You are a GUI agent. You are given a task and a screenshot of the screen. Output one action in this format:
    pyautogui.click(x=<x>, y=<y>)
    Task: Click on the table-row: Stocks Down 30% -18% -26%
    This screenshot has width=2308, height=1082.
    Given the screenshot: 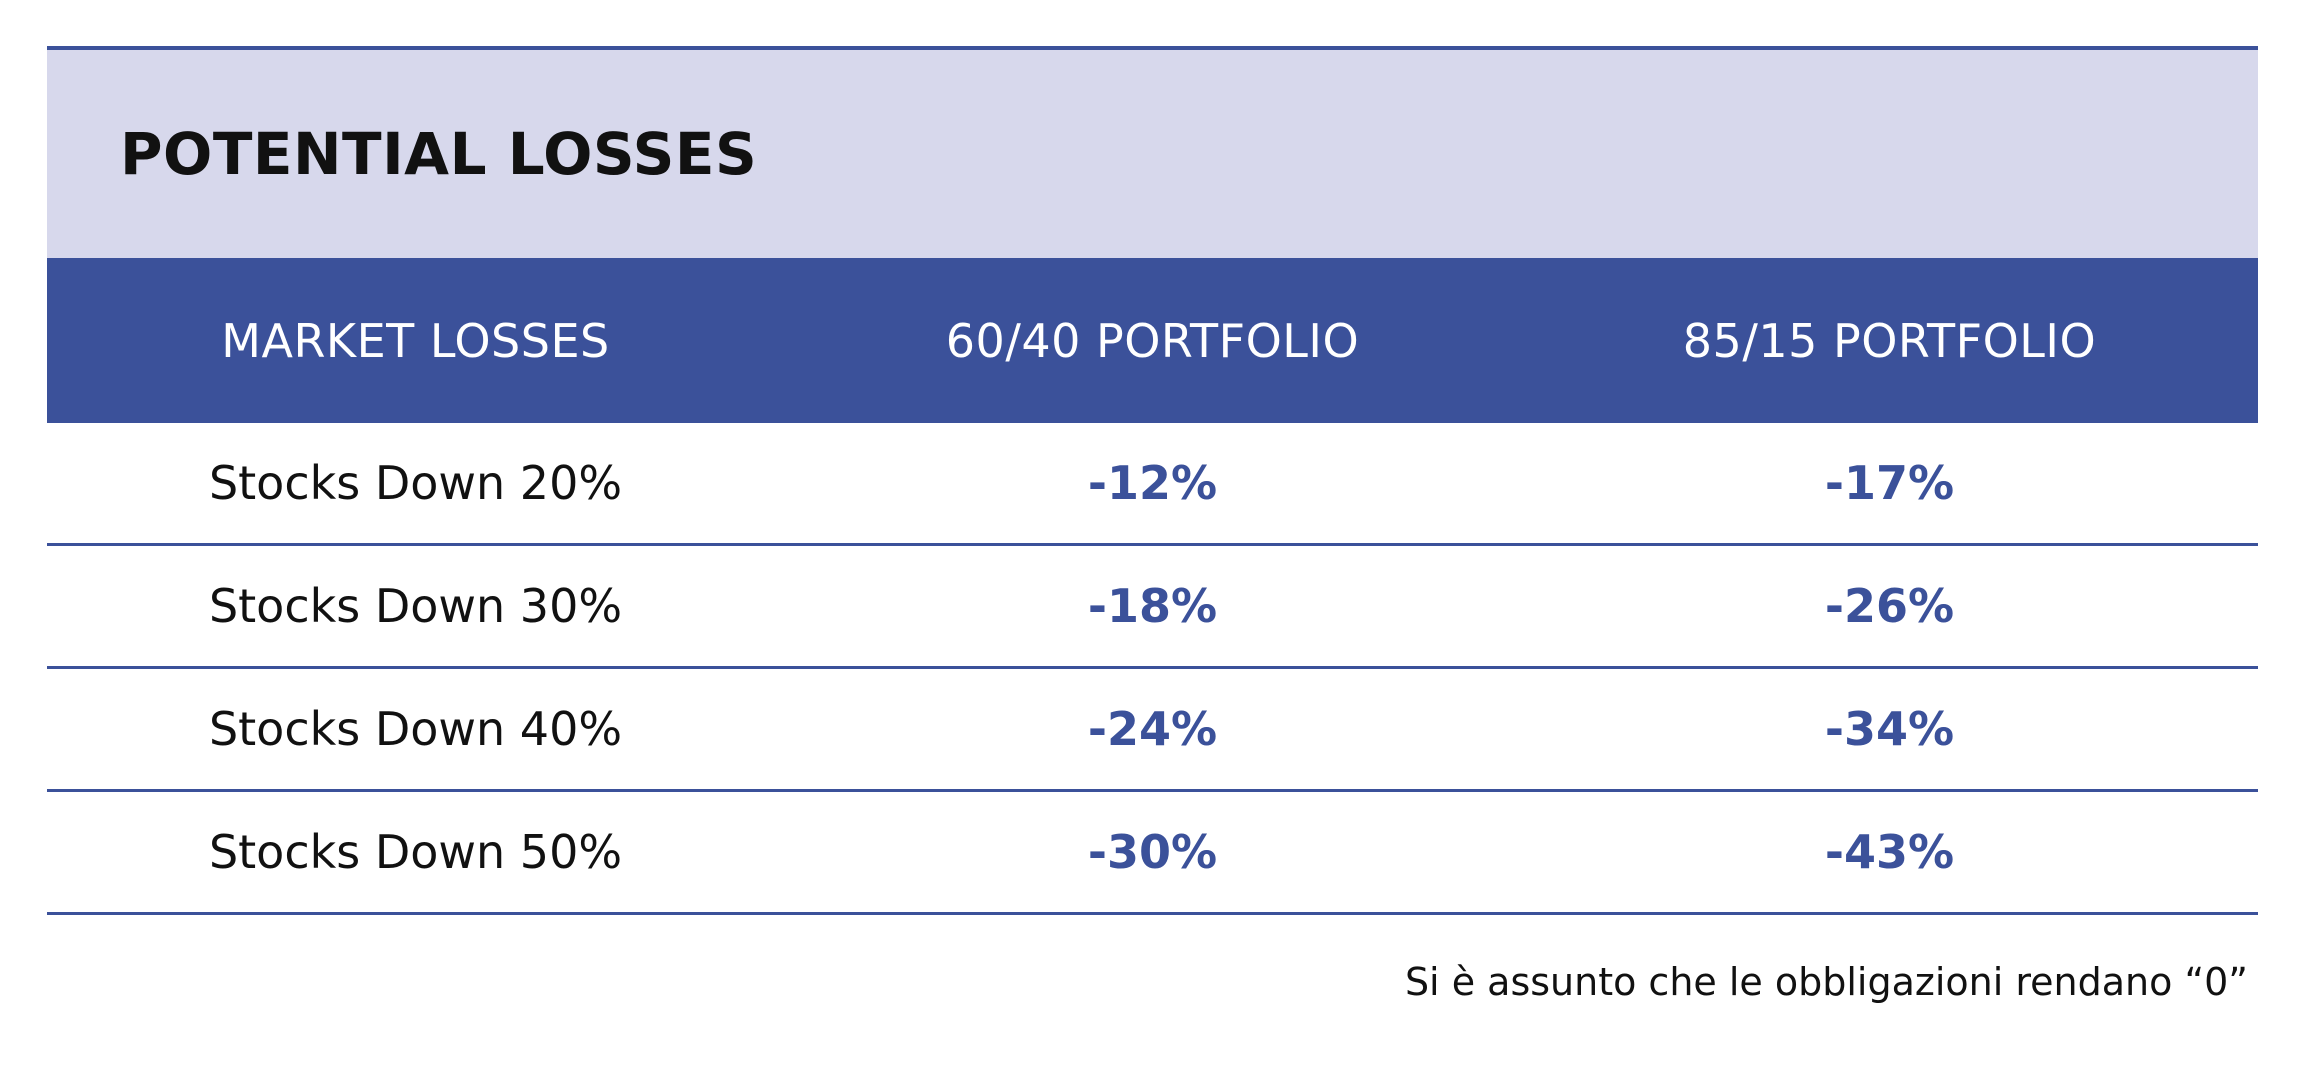 What is the action you would take?
    pyautogui.click(x=1152, y=607)
    